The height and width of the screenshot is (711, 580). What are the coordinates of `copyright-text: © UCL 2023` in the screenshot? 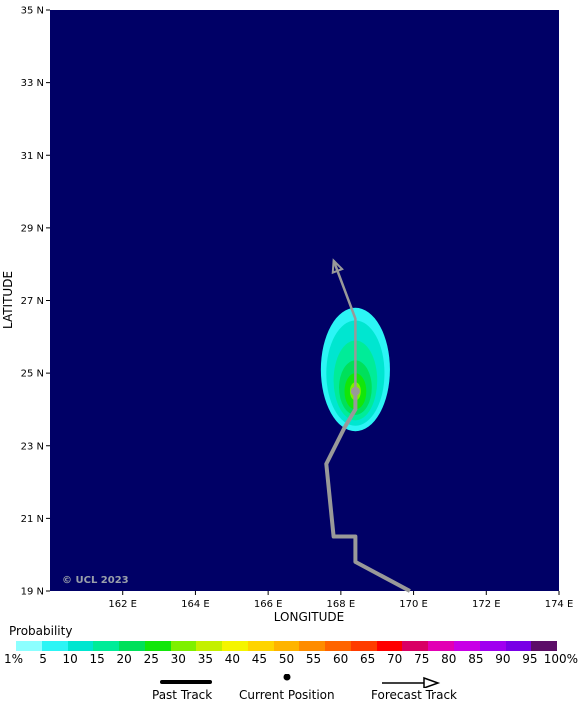 It's located at (95, 580).